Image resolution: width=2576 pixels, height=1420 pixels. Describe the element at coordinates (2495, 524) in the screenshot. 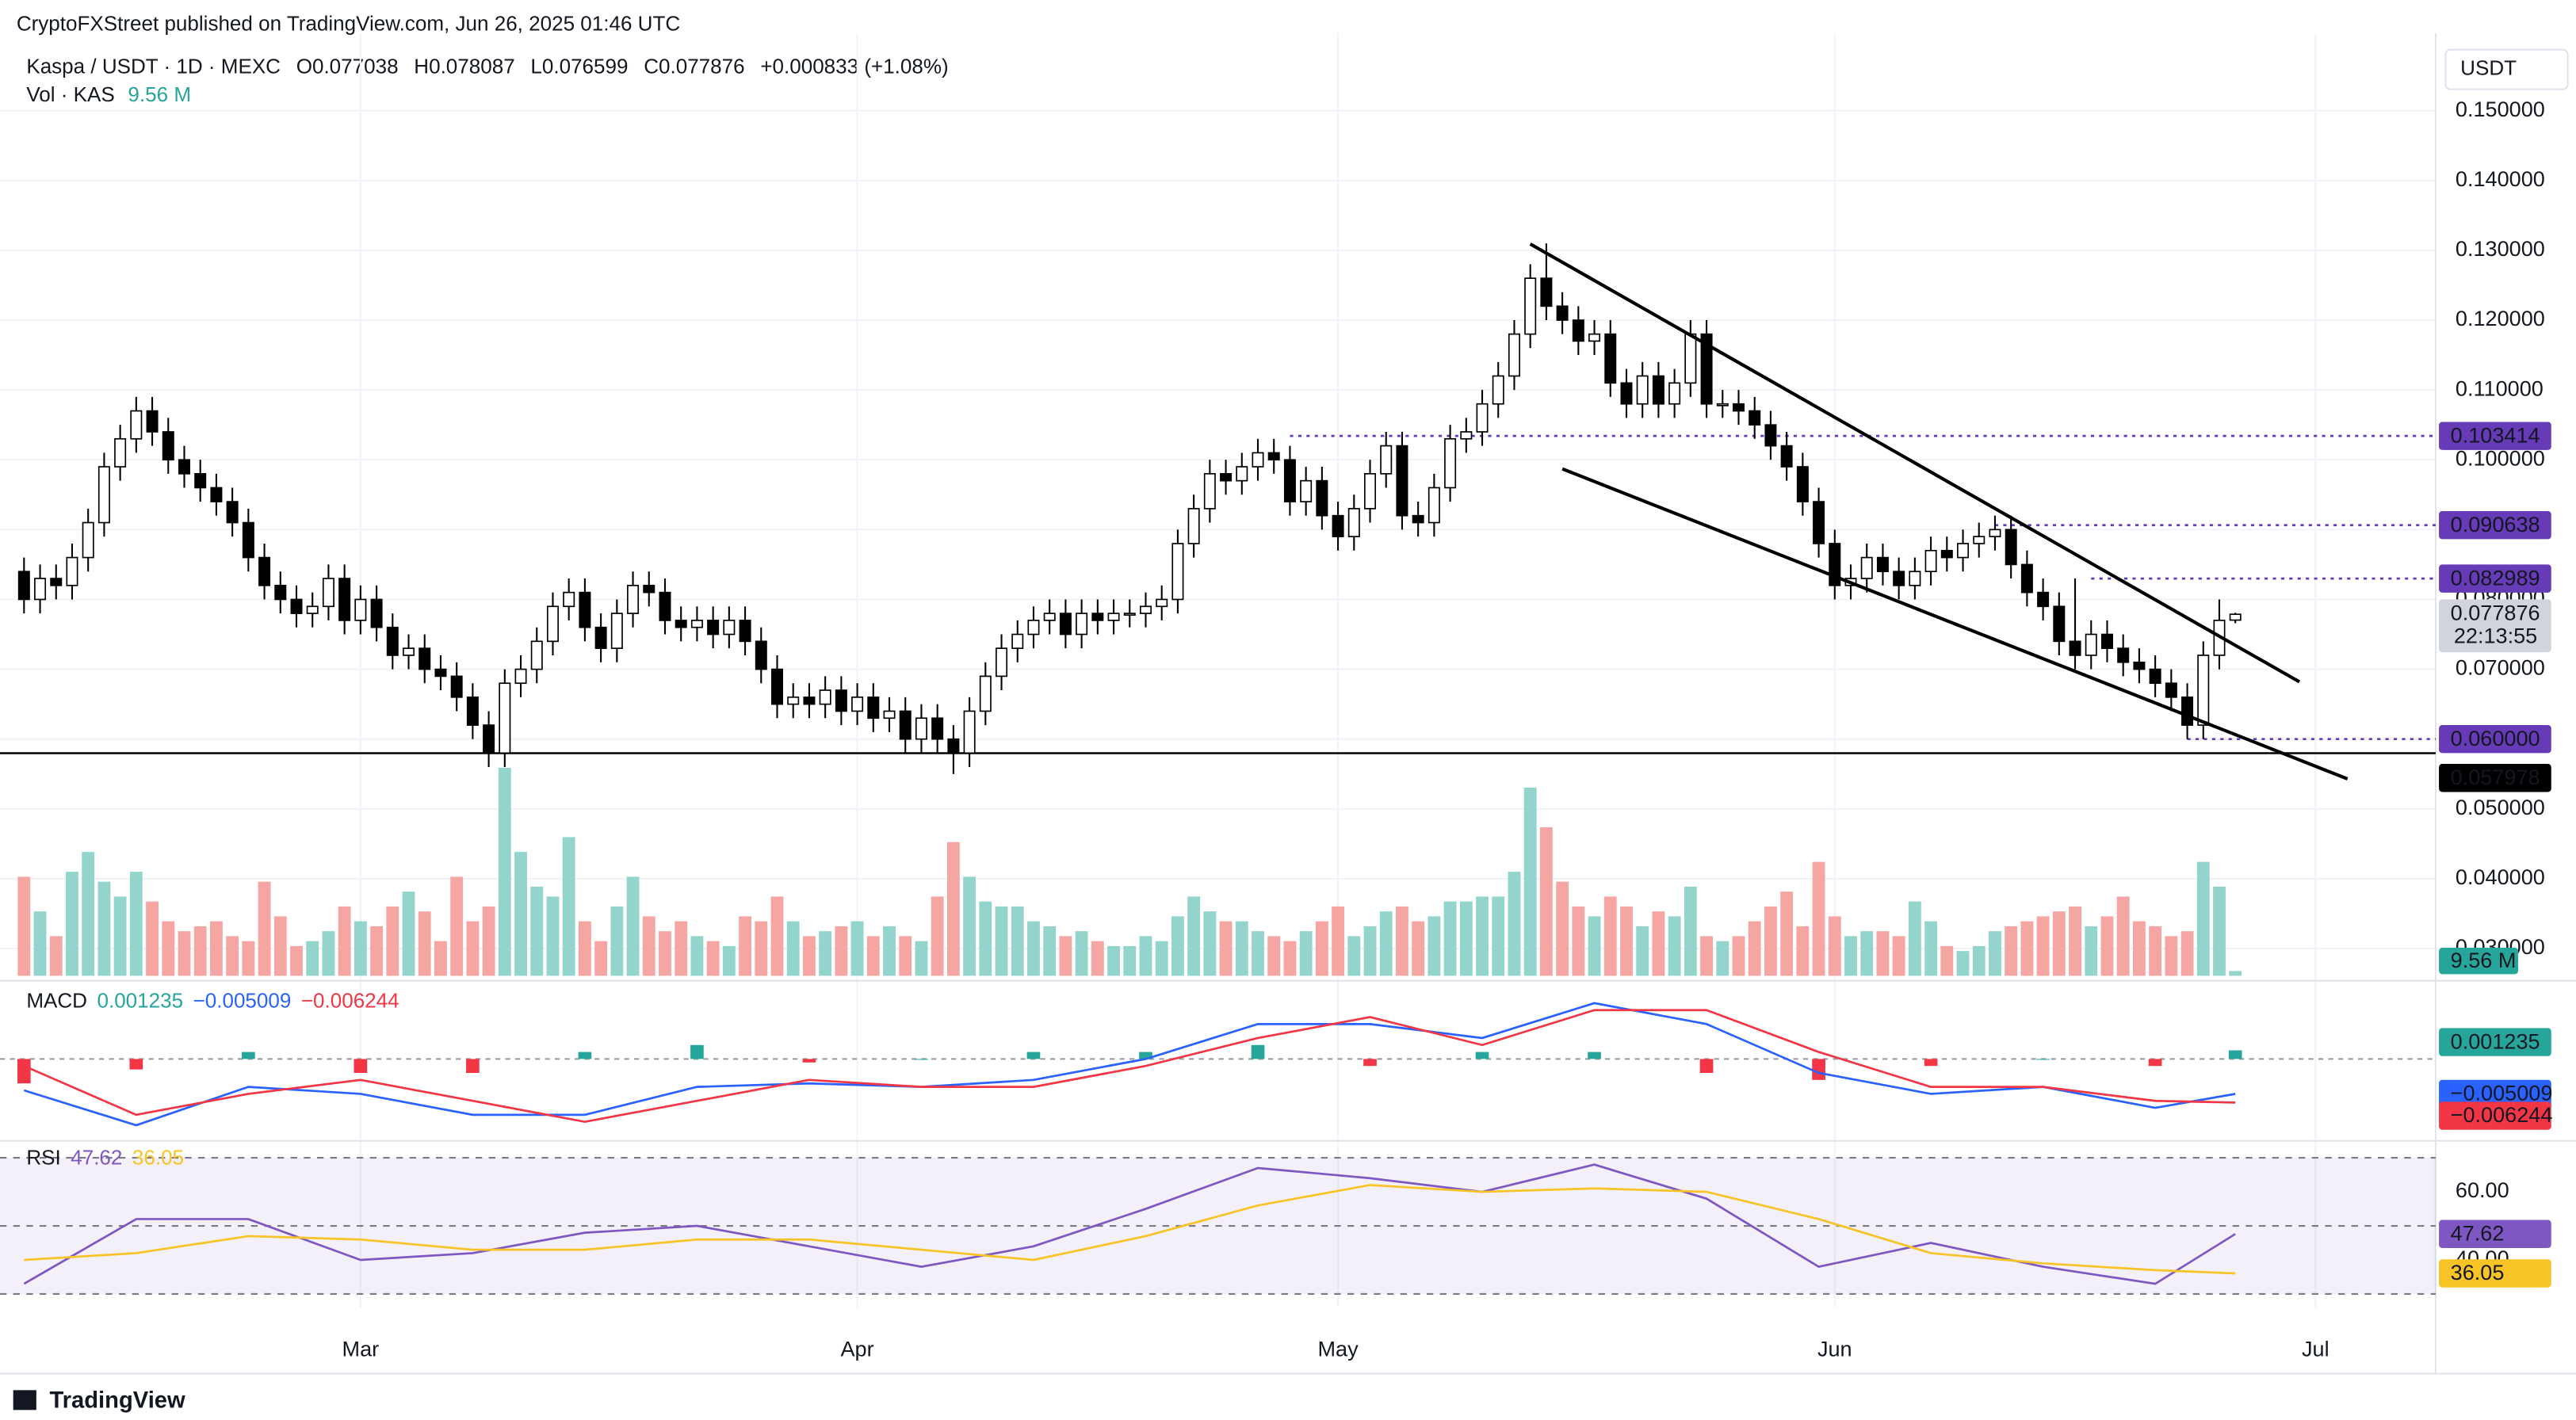

I see `level-label: 0.090638` at that location.